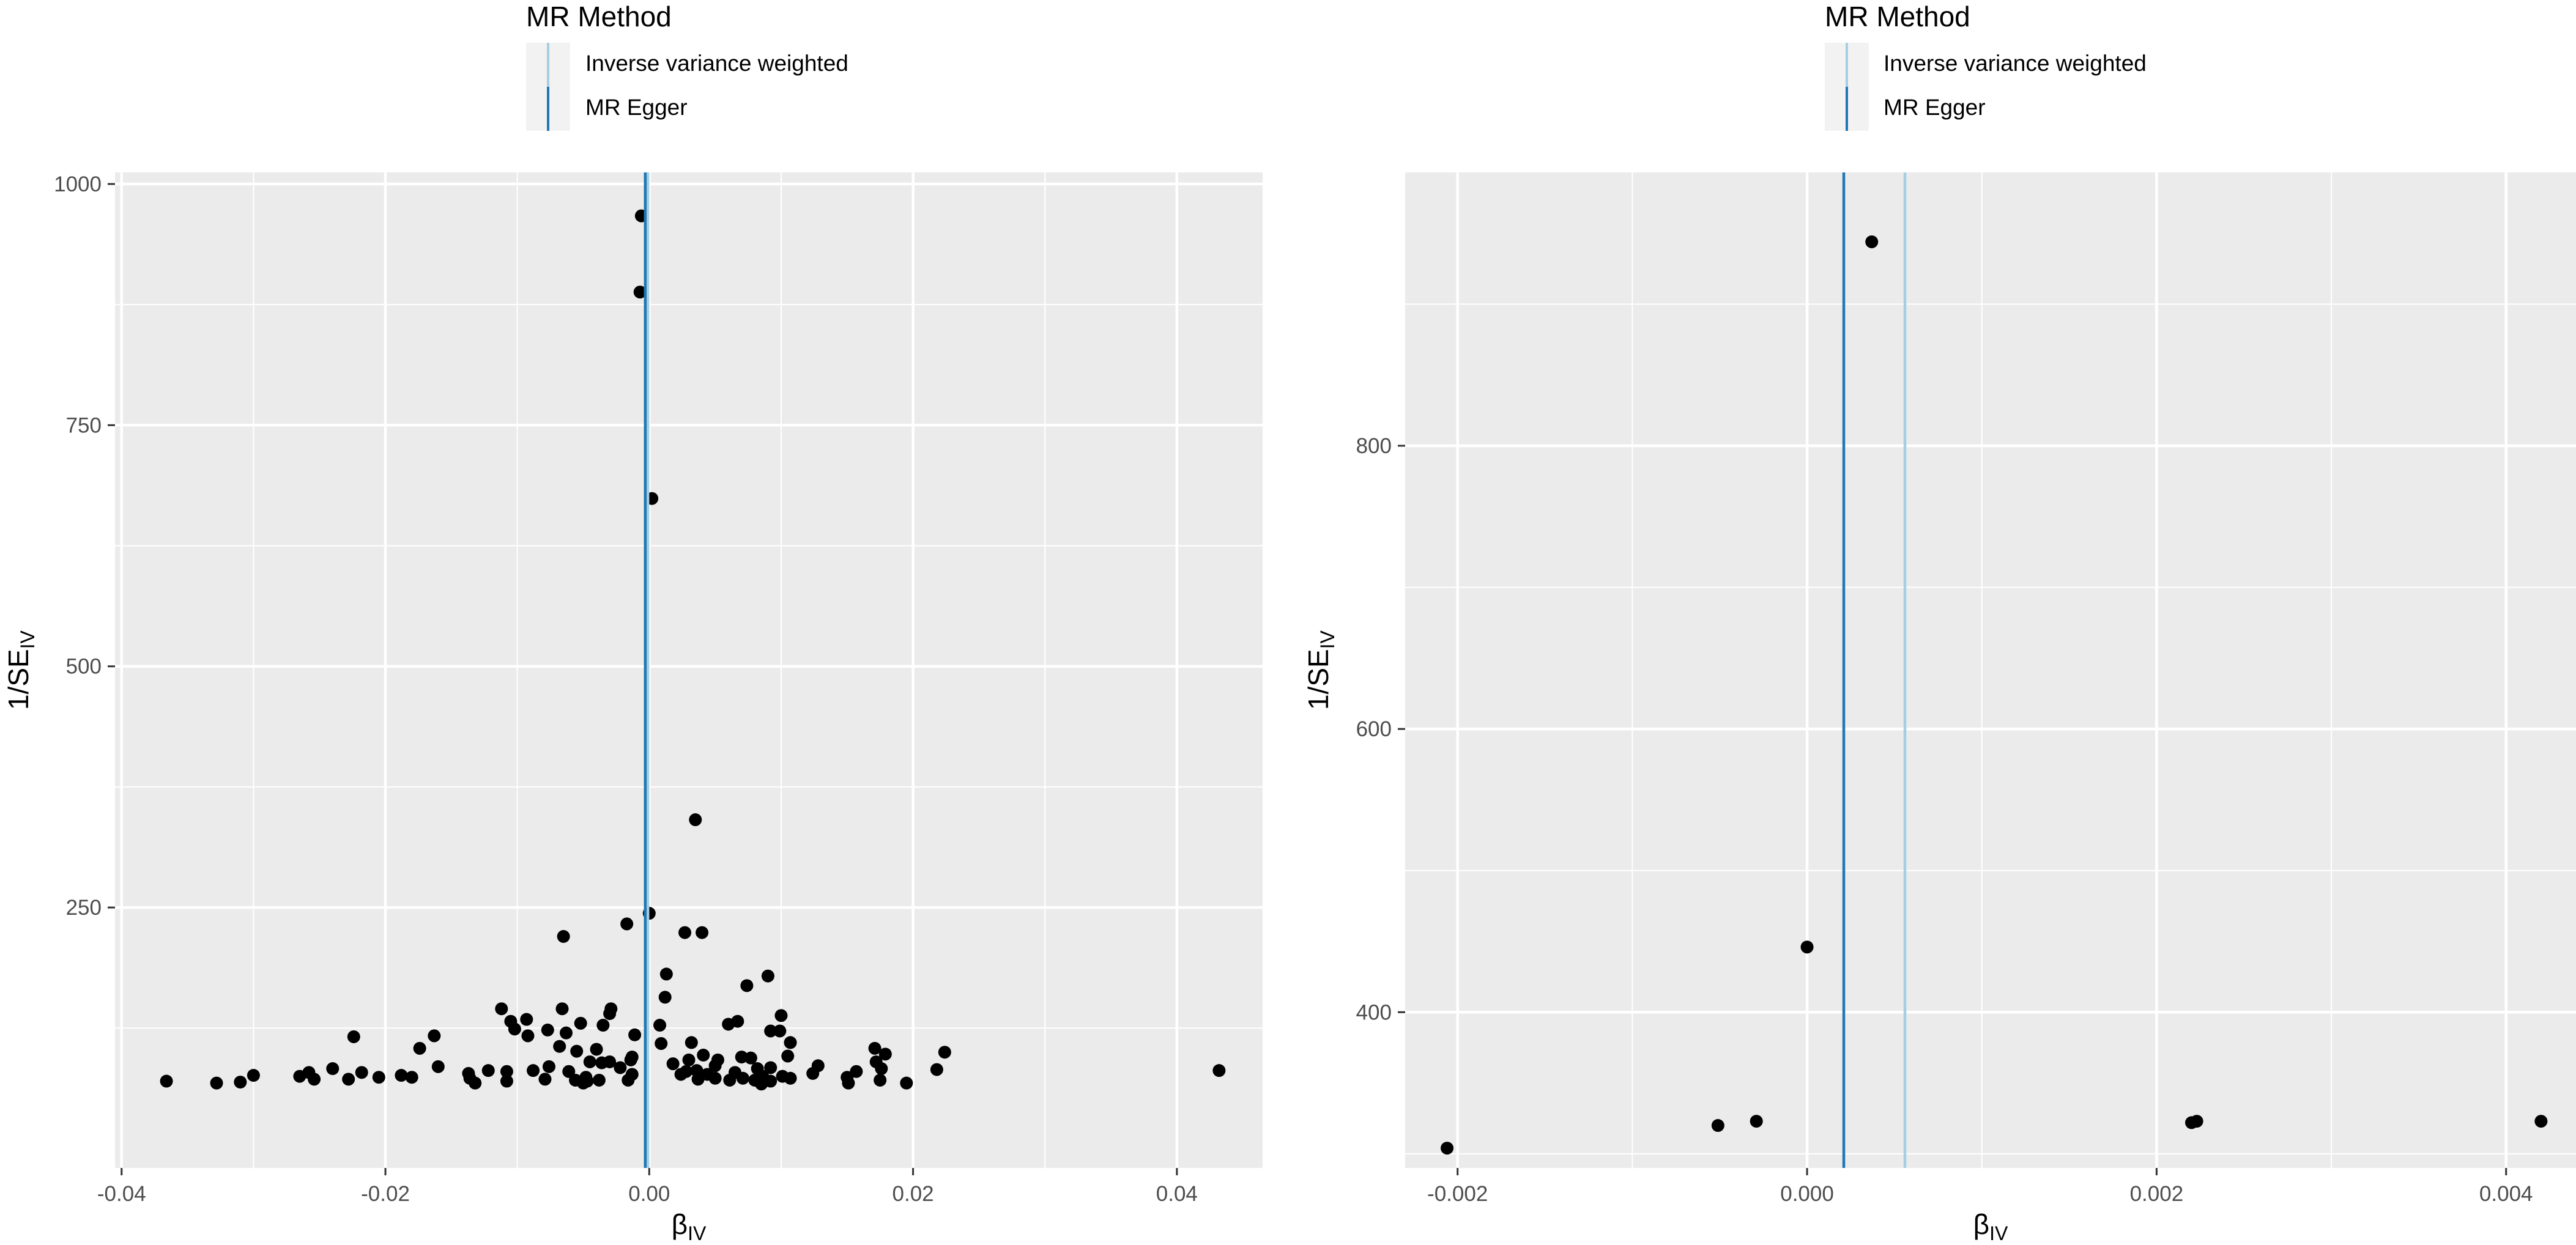 Image resolution: width=2576 pixels, height=1245 pixels. I want to click on x-tick-label: 0.02, so click(913, 1194).